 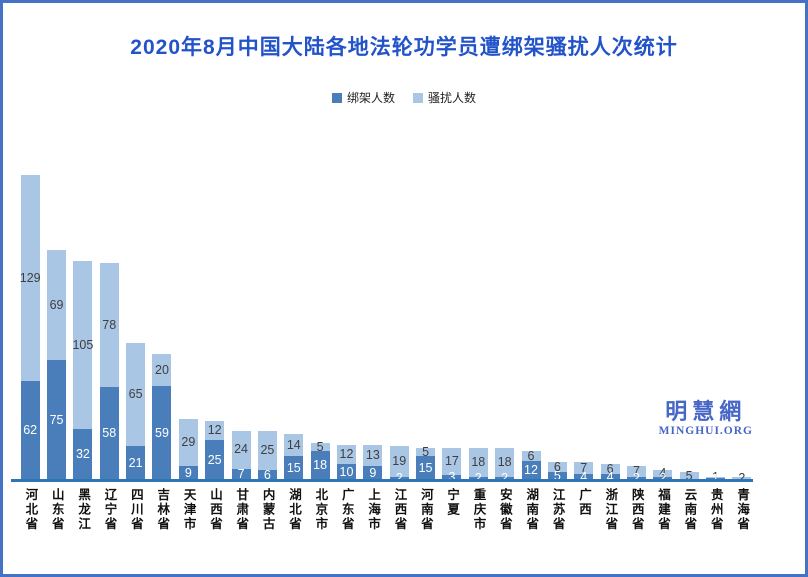 I want to click on stacked-bar: 65 21, so click(x=136, y=411).